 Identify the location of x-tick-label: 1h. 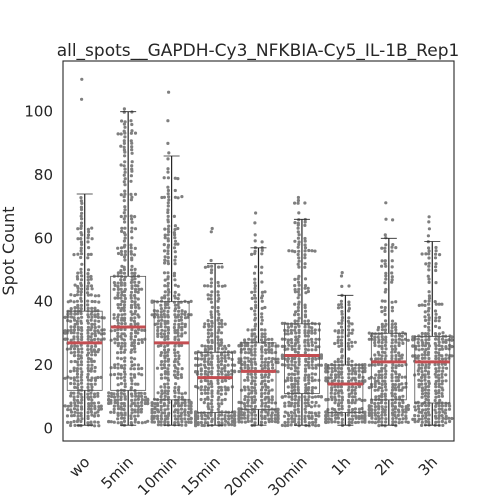
(341, 466).